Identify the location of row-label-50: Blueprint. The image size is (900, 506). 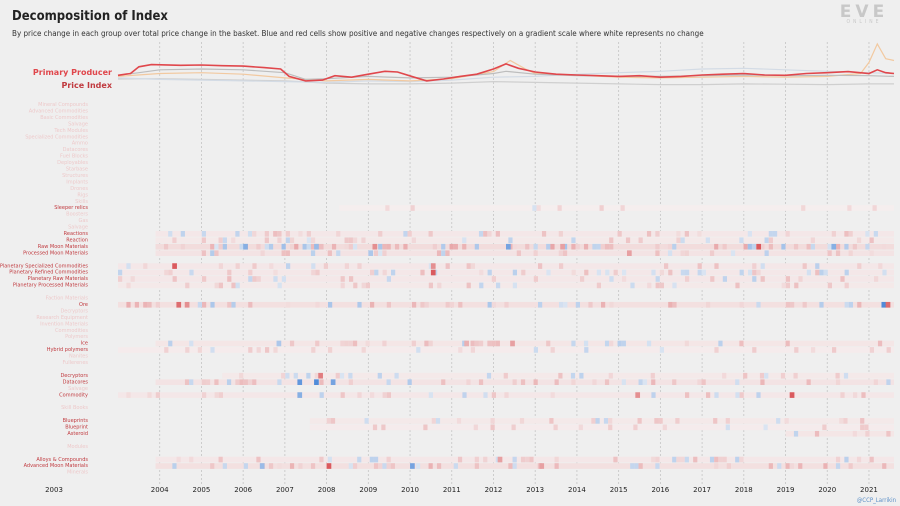
(76, 428).